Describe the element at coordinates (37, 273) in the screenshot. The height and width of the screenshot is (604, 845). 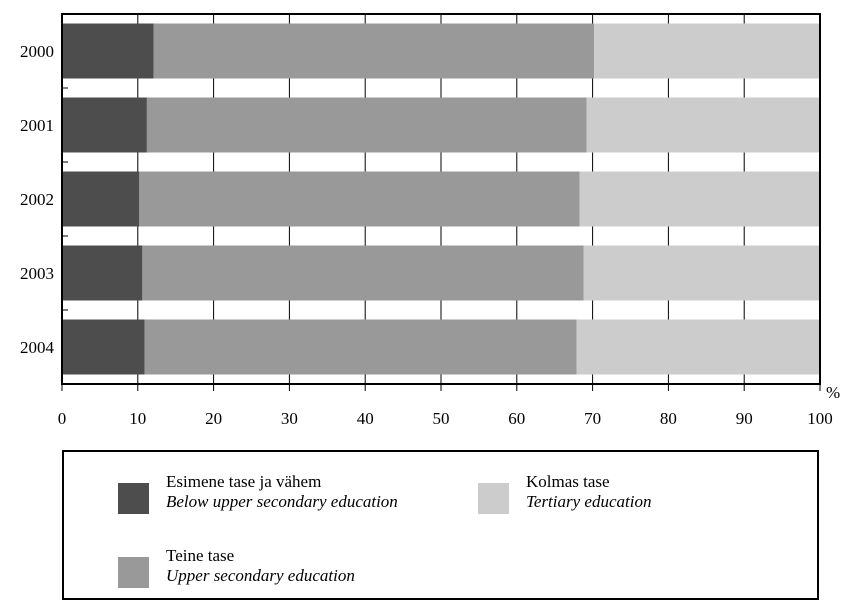
I see `y-tick-label: 2003` at that location.